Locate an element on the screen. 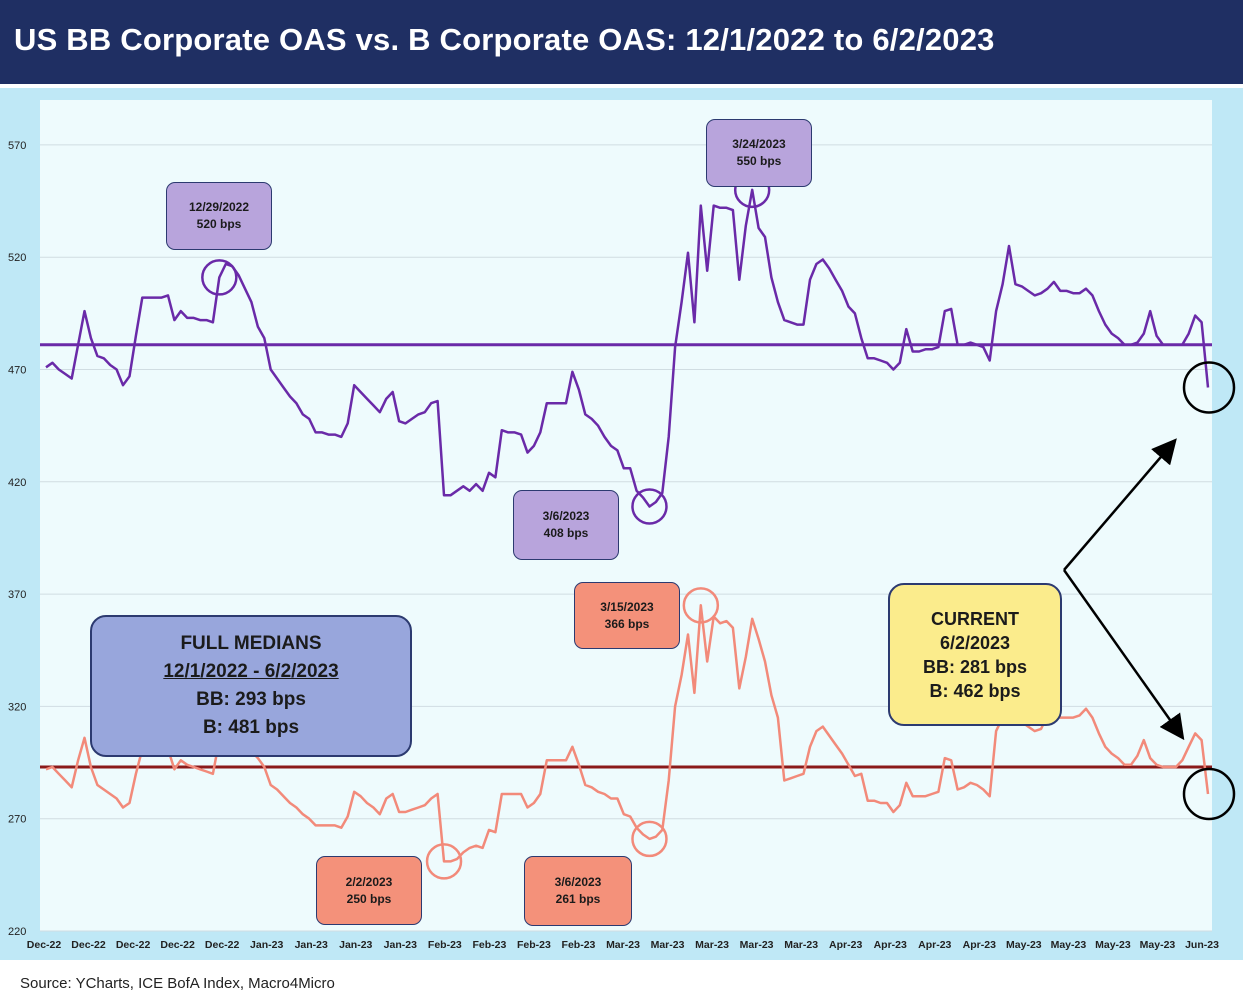 The image size is (1243, 1000). current-bb-marker is located at coordinates (1209, 794).